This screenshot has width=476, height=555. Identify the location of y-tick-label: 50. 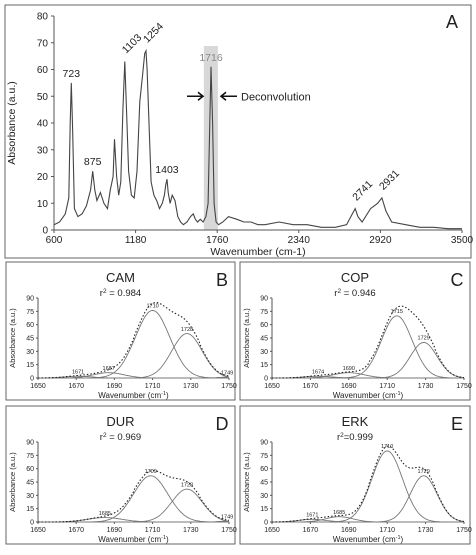
(43, 97).